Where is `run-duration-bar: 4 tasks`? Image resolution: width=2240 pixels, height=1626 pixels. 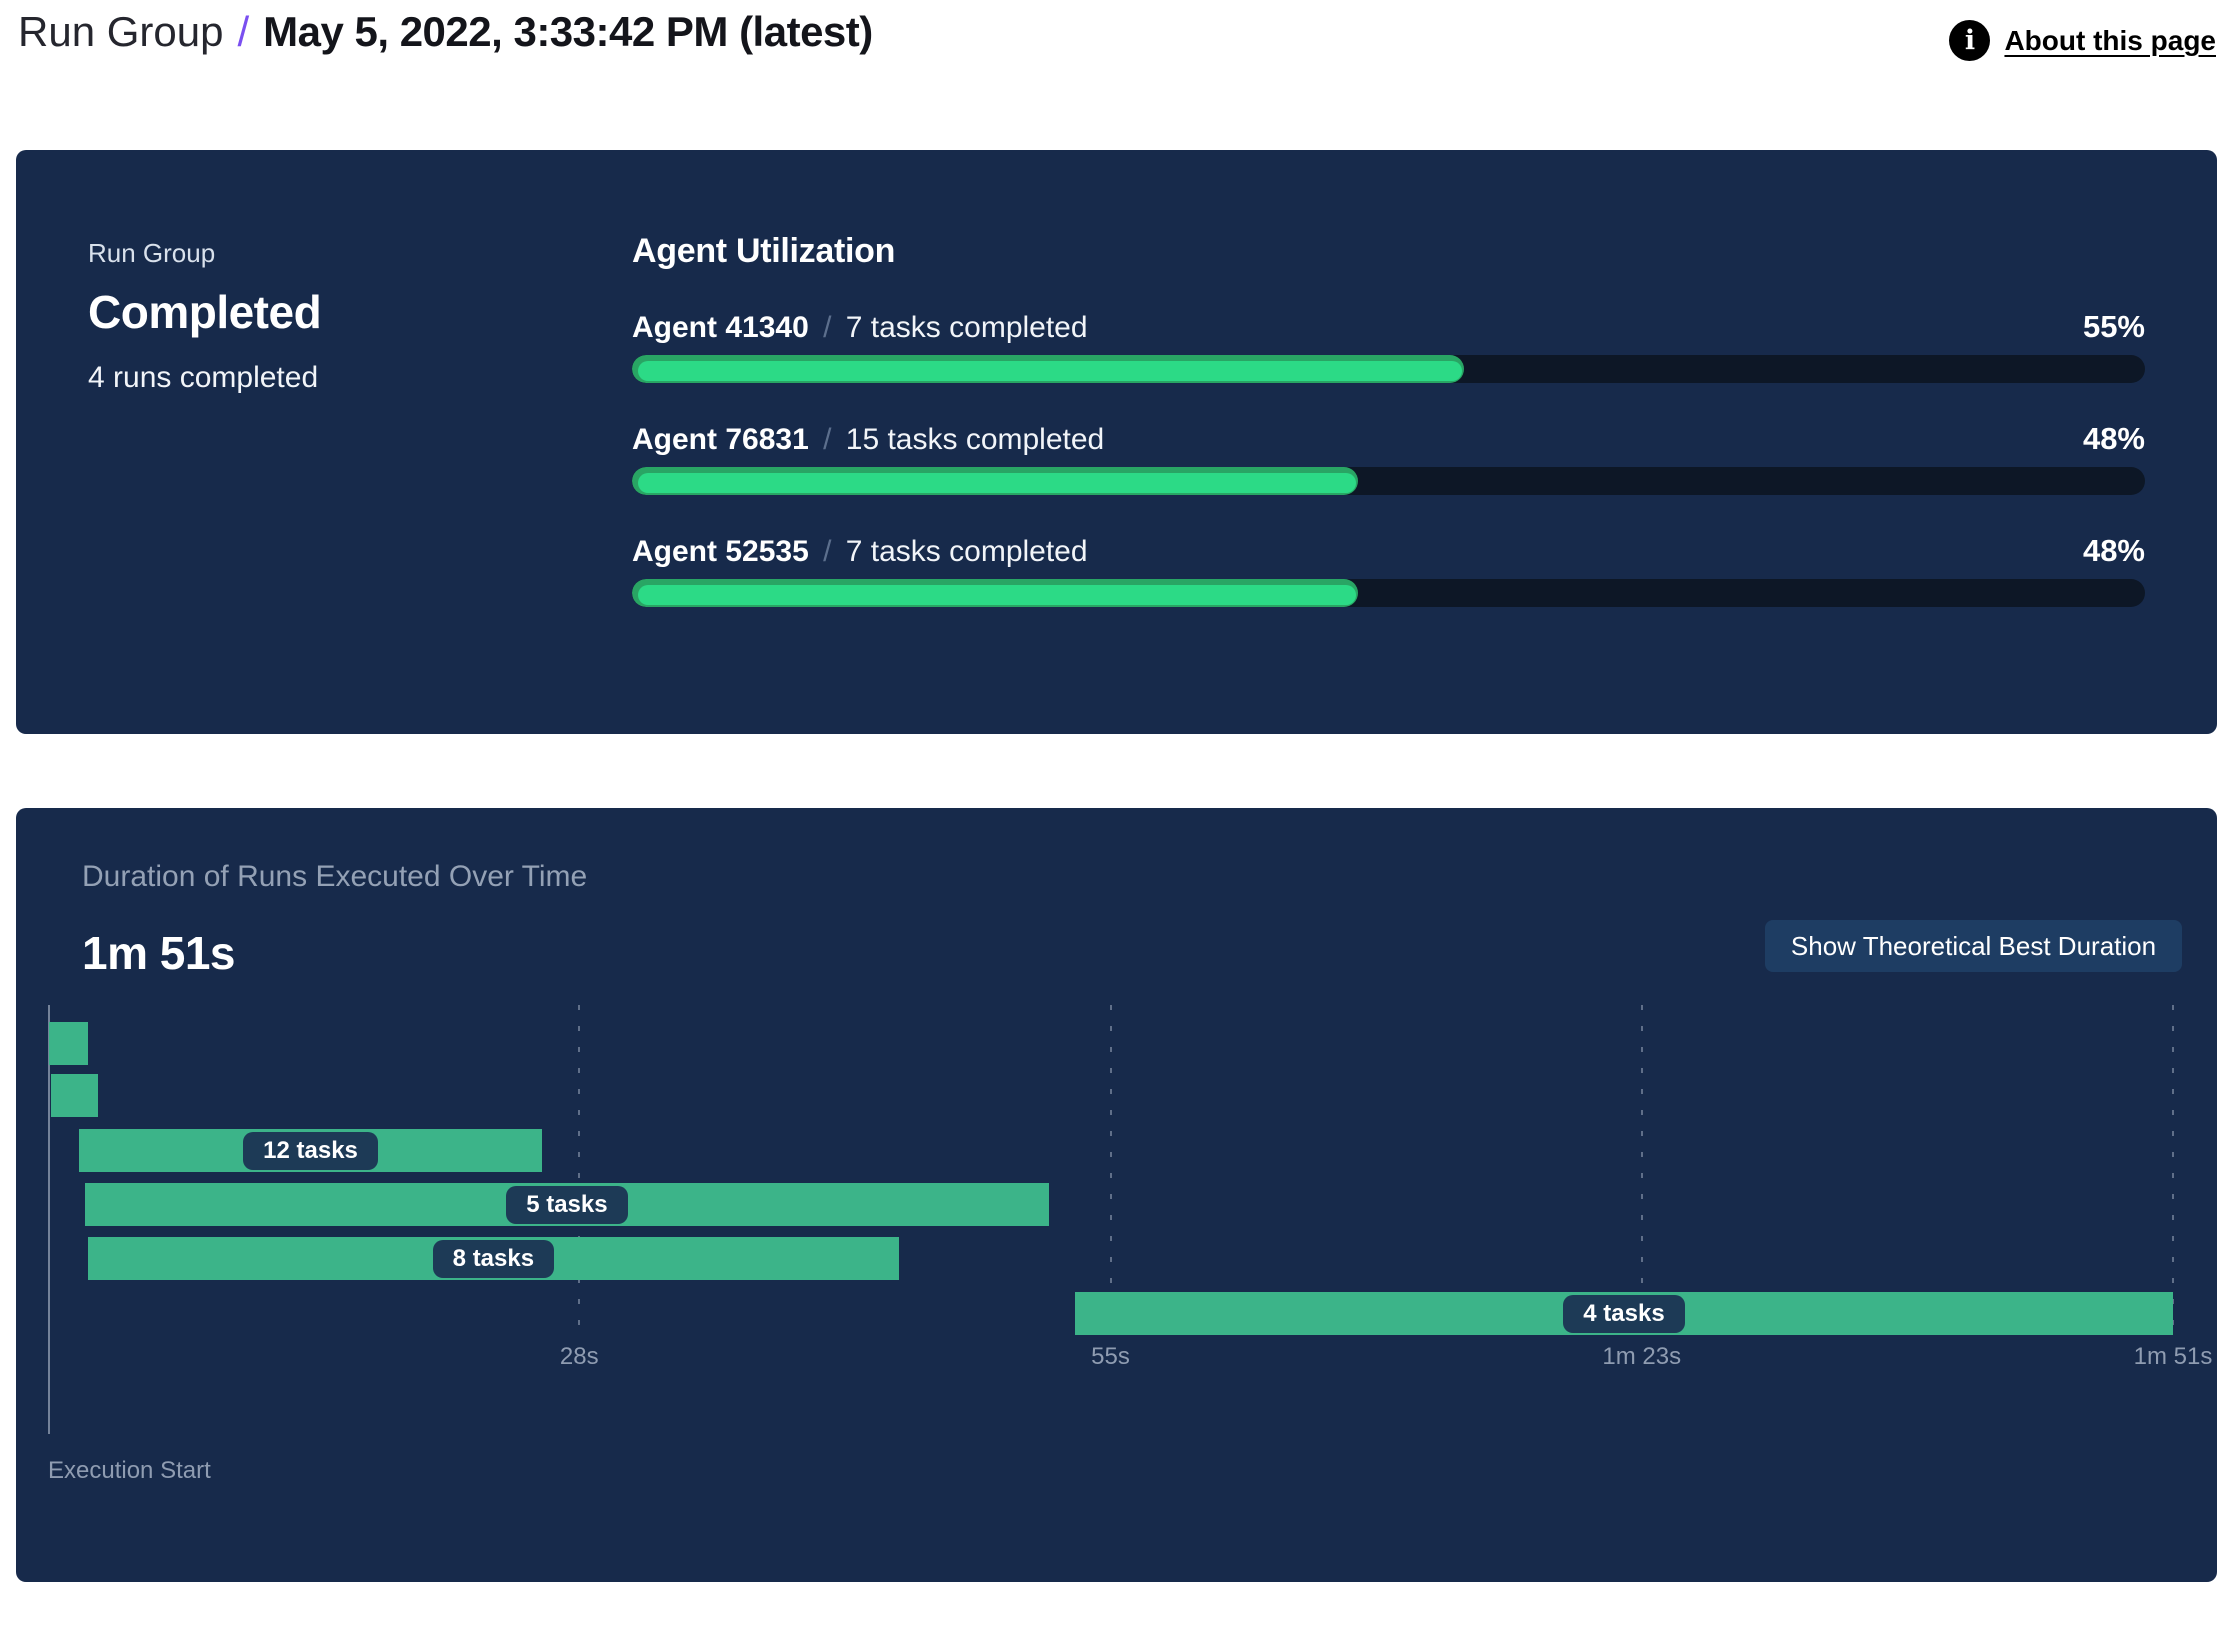 run-duration-bar: 4 tasks is located at coordinates (1624, 1313).